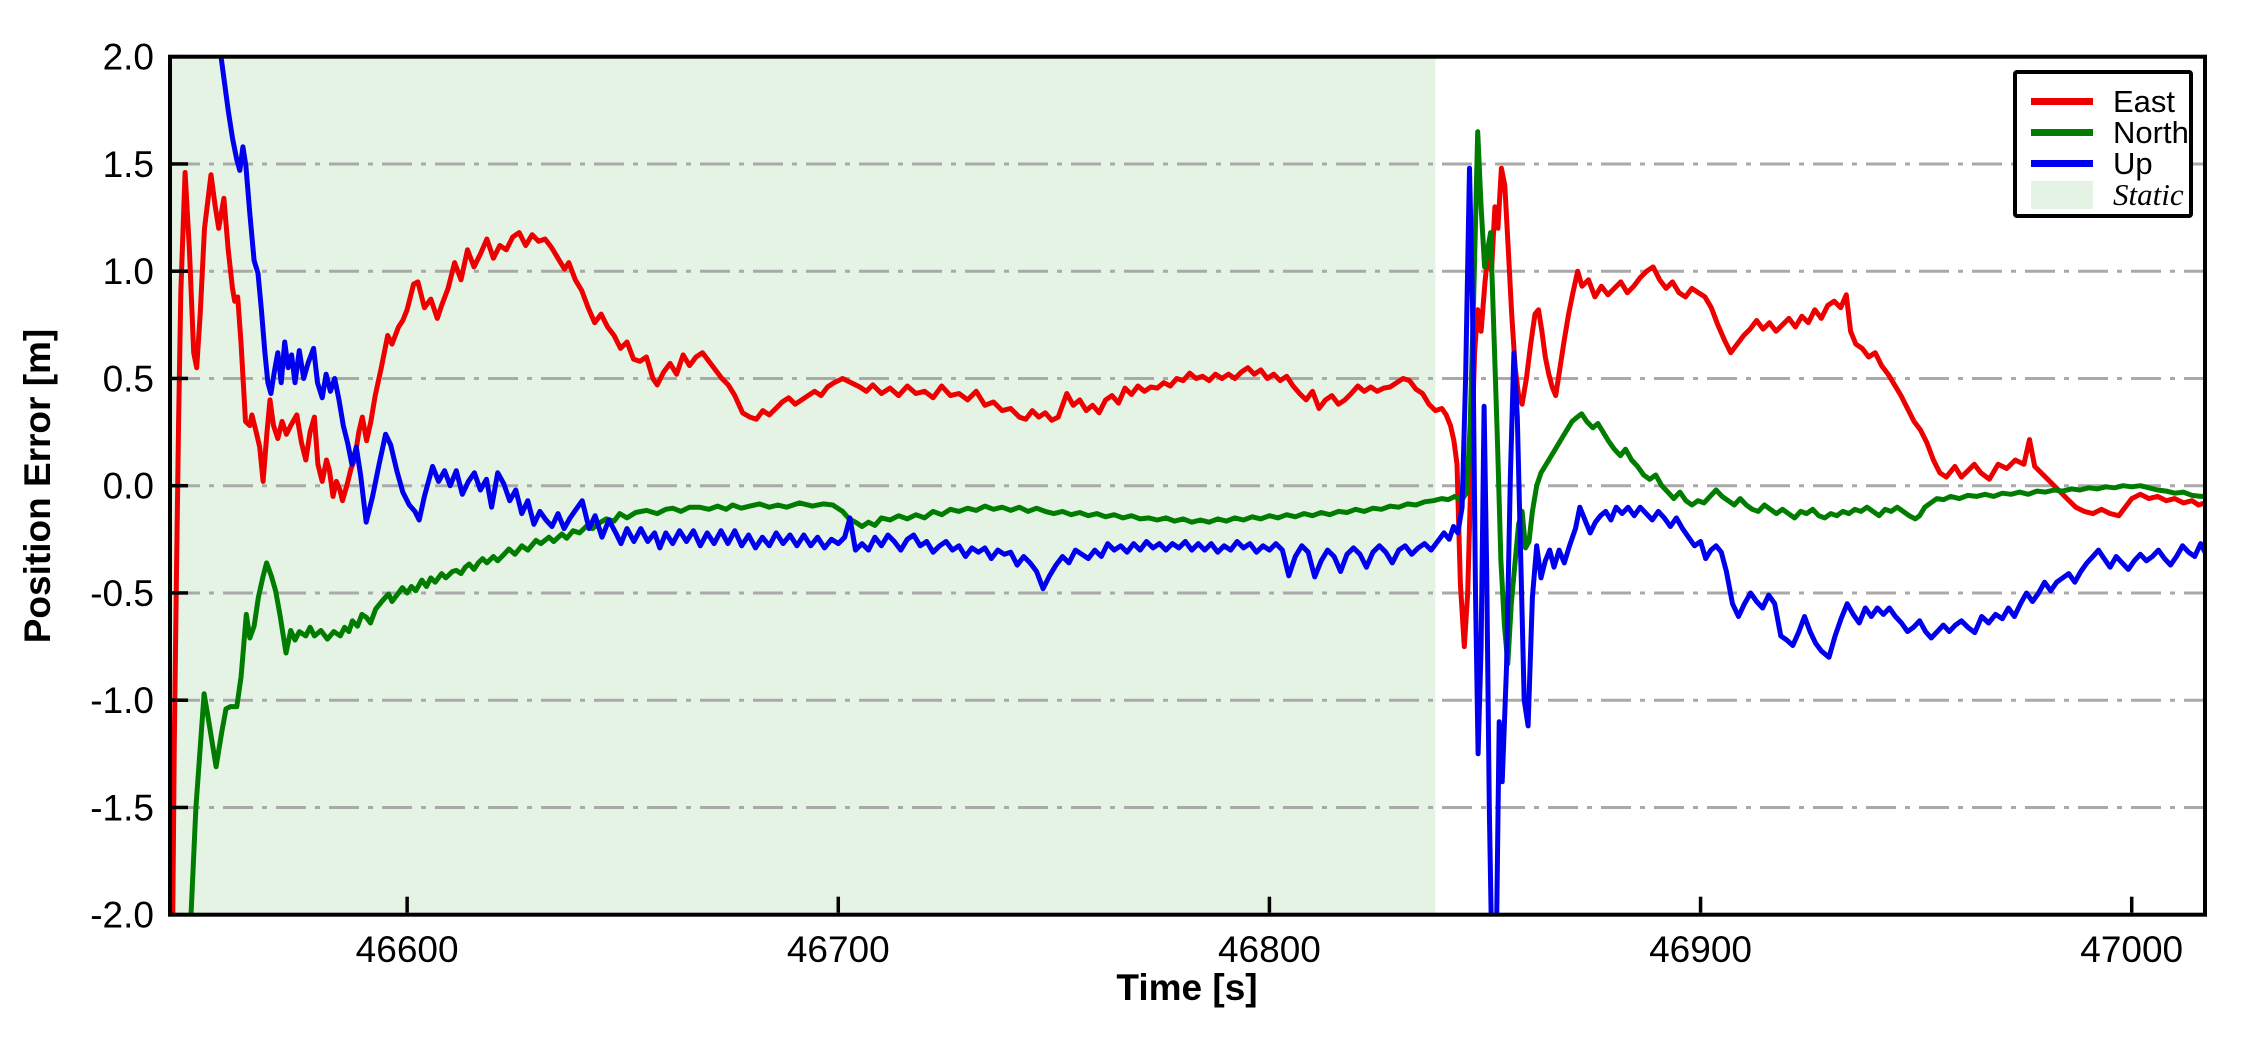 This screenshot has width=2250, height=1050. What do you see at coordinates (2062, 194) in the screenshot?
I see `static-patch-swatch` at bounding box center [2062, 194].